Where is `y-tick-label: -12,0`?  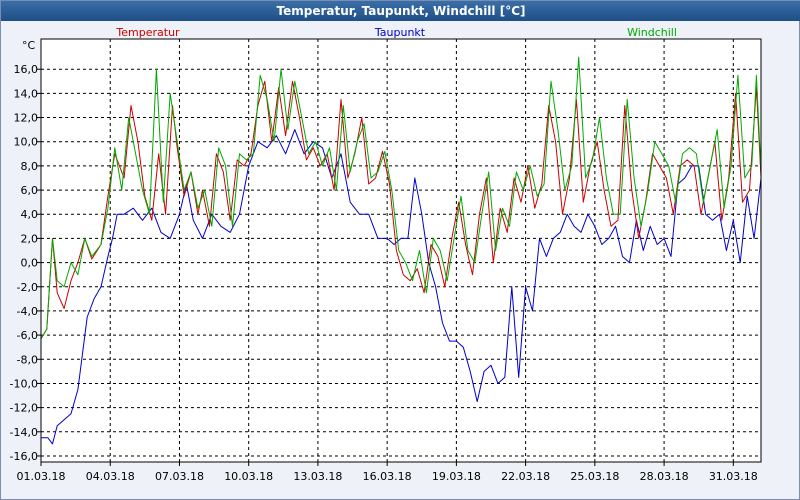 y-tick-label: -12,0 is located at coordinates (24, 408).